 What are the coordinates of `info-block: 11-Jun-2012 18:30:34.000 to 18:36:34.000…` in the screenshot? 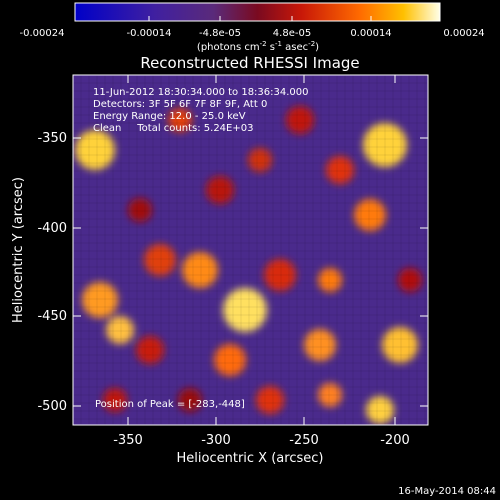 It's located at (201, 110).